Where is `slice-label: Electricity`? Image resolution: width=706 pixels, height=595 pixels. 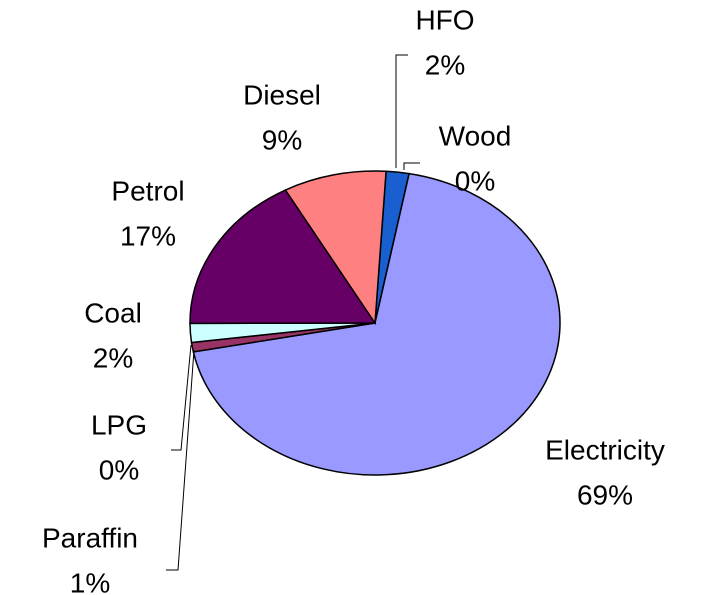 slice-label: Electricity is located at coordinates (605, 449).